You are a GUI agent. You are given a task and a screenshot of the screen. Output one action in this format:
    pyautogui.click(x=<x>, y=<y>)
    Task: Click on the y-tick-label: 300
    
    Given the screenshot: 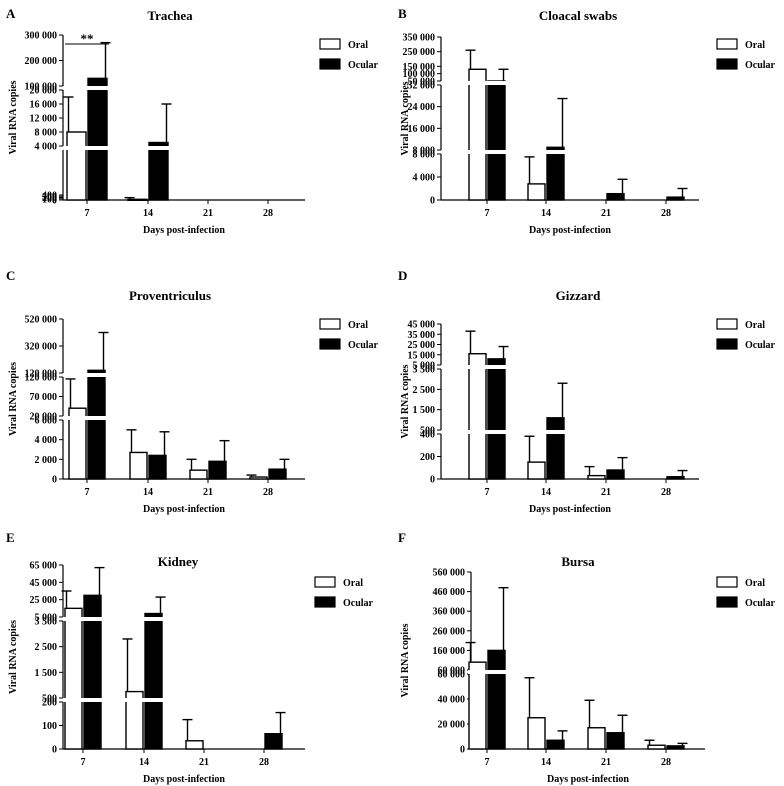 What is the action you would take?
    pyautogui.click(x=49, y=197)
    